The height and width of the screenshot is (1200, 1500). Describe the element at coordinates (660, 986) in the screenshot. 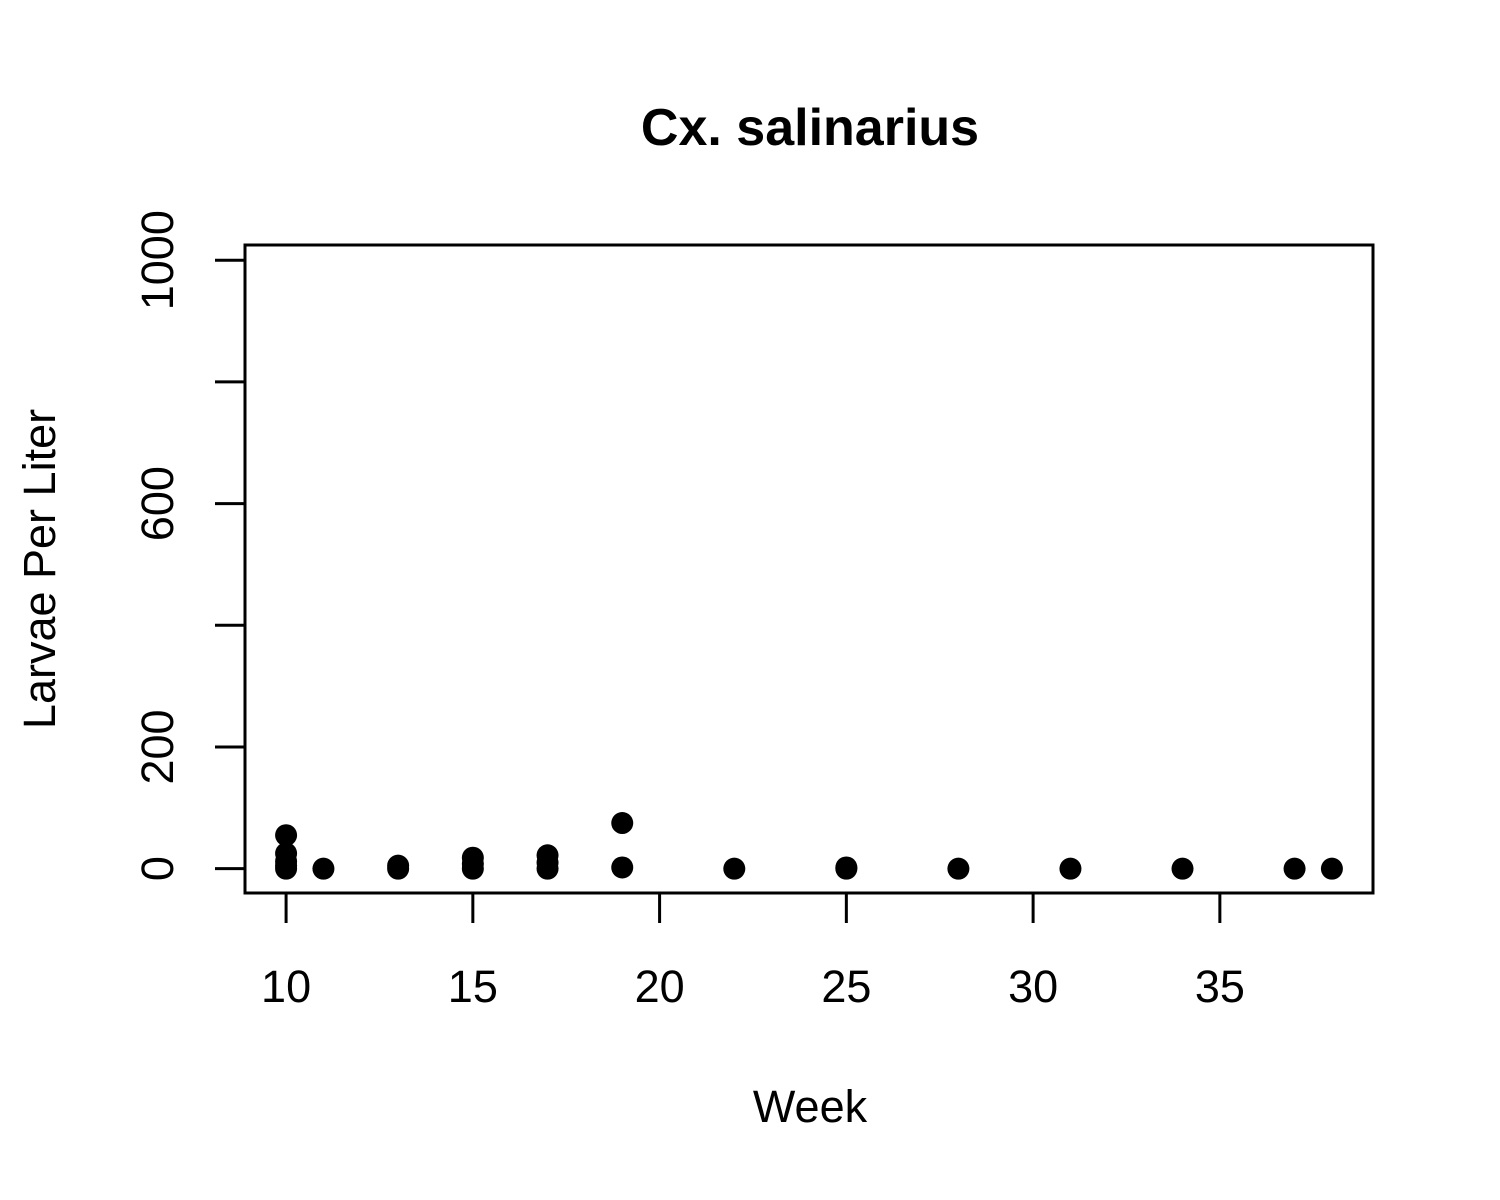

I see `x-tick-label: 20` at that location.